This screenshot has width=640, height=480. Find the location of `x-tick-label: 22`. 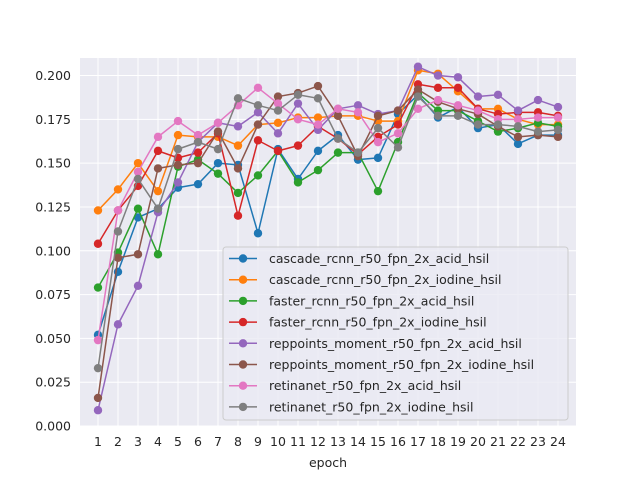

x-tick-label: 22 is located at coordinates (518, 441).